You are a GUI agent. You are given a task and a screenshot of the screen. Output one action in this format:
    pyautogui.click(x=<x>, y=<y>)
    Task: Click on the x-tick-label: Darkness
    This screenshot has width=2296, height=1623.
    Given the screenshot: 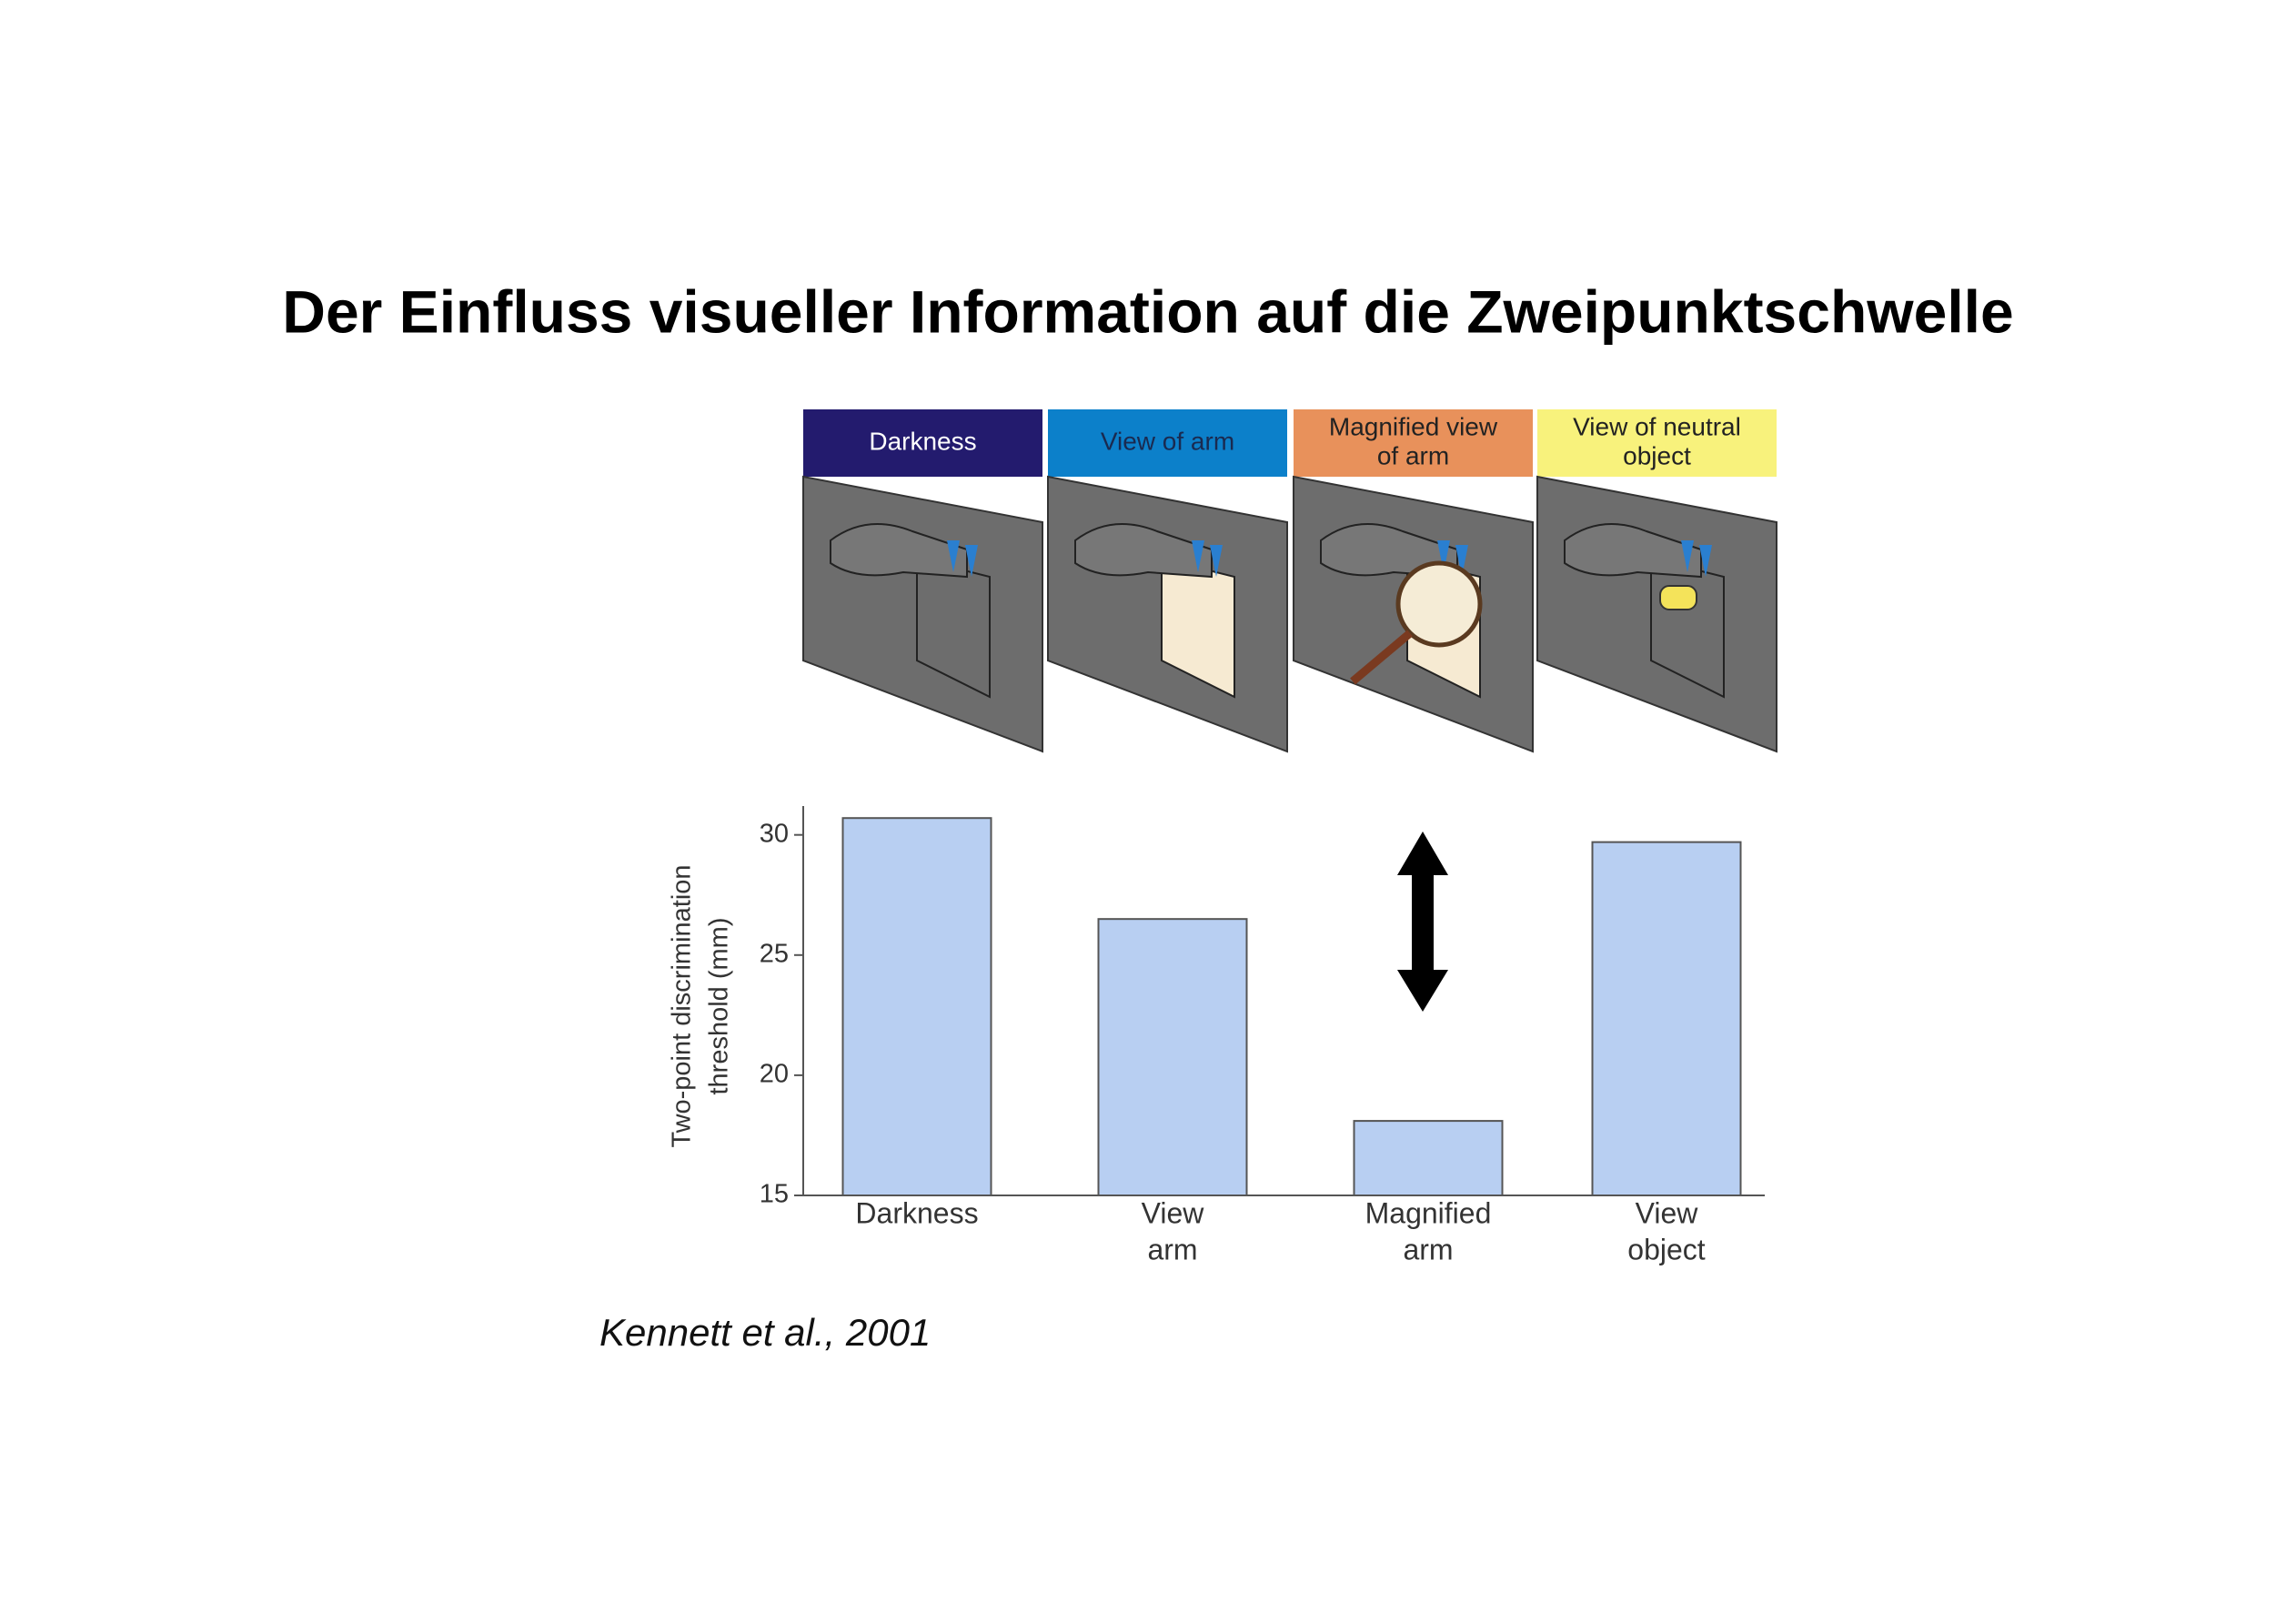 What is the action you would take?
    pyautogui.click(x=916, y=1212)
    